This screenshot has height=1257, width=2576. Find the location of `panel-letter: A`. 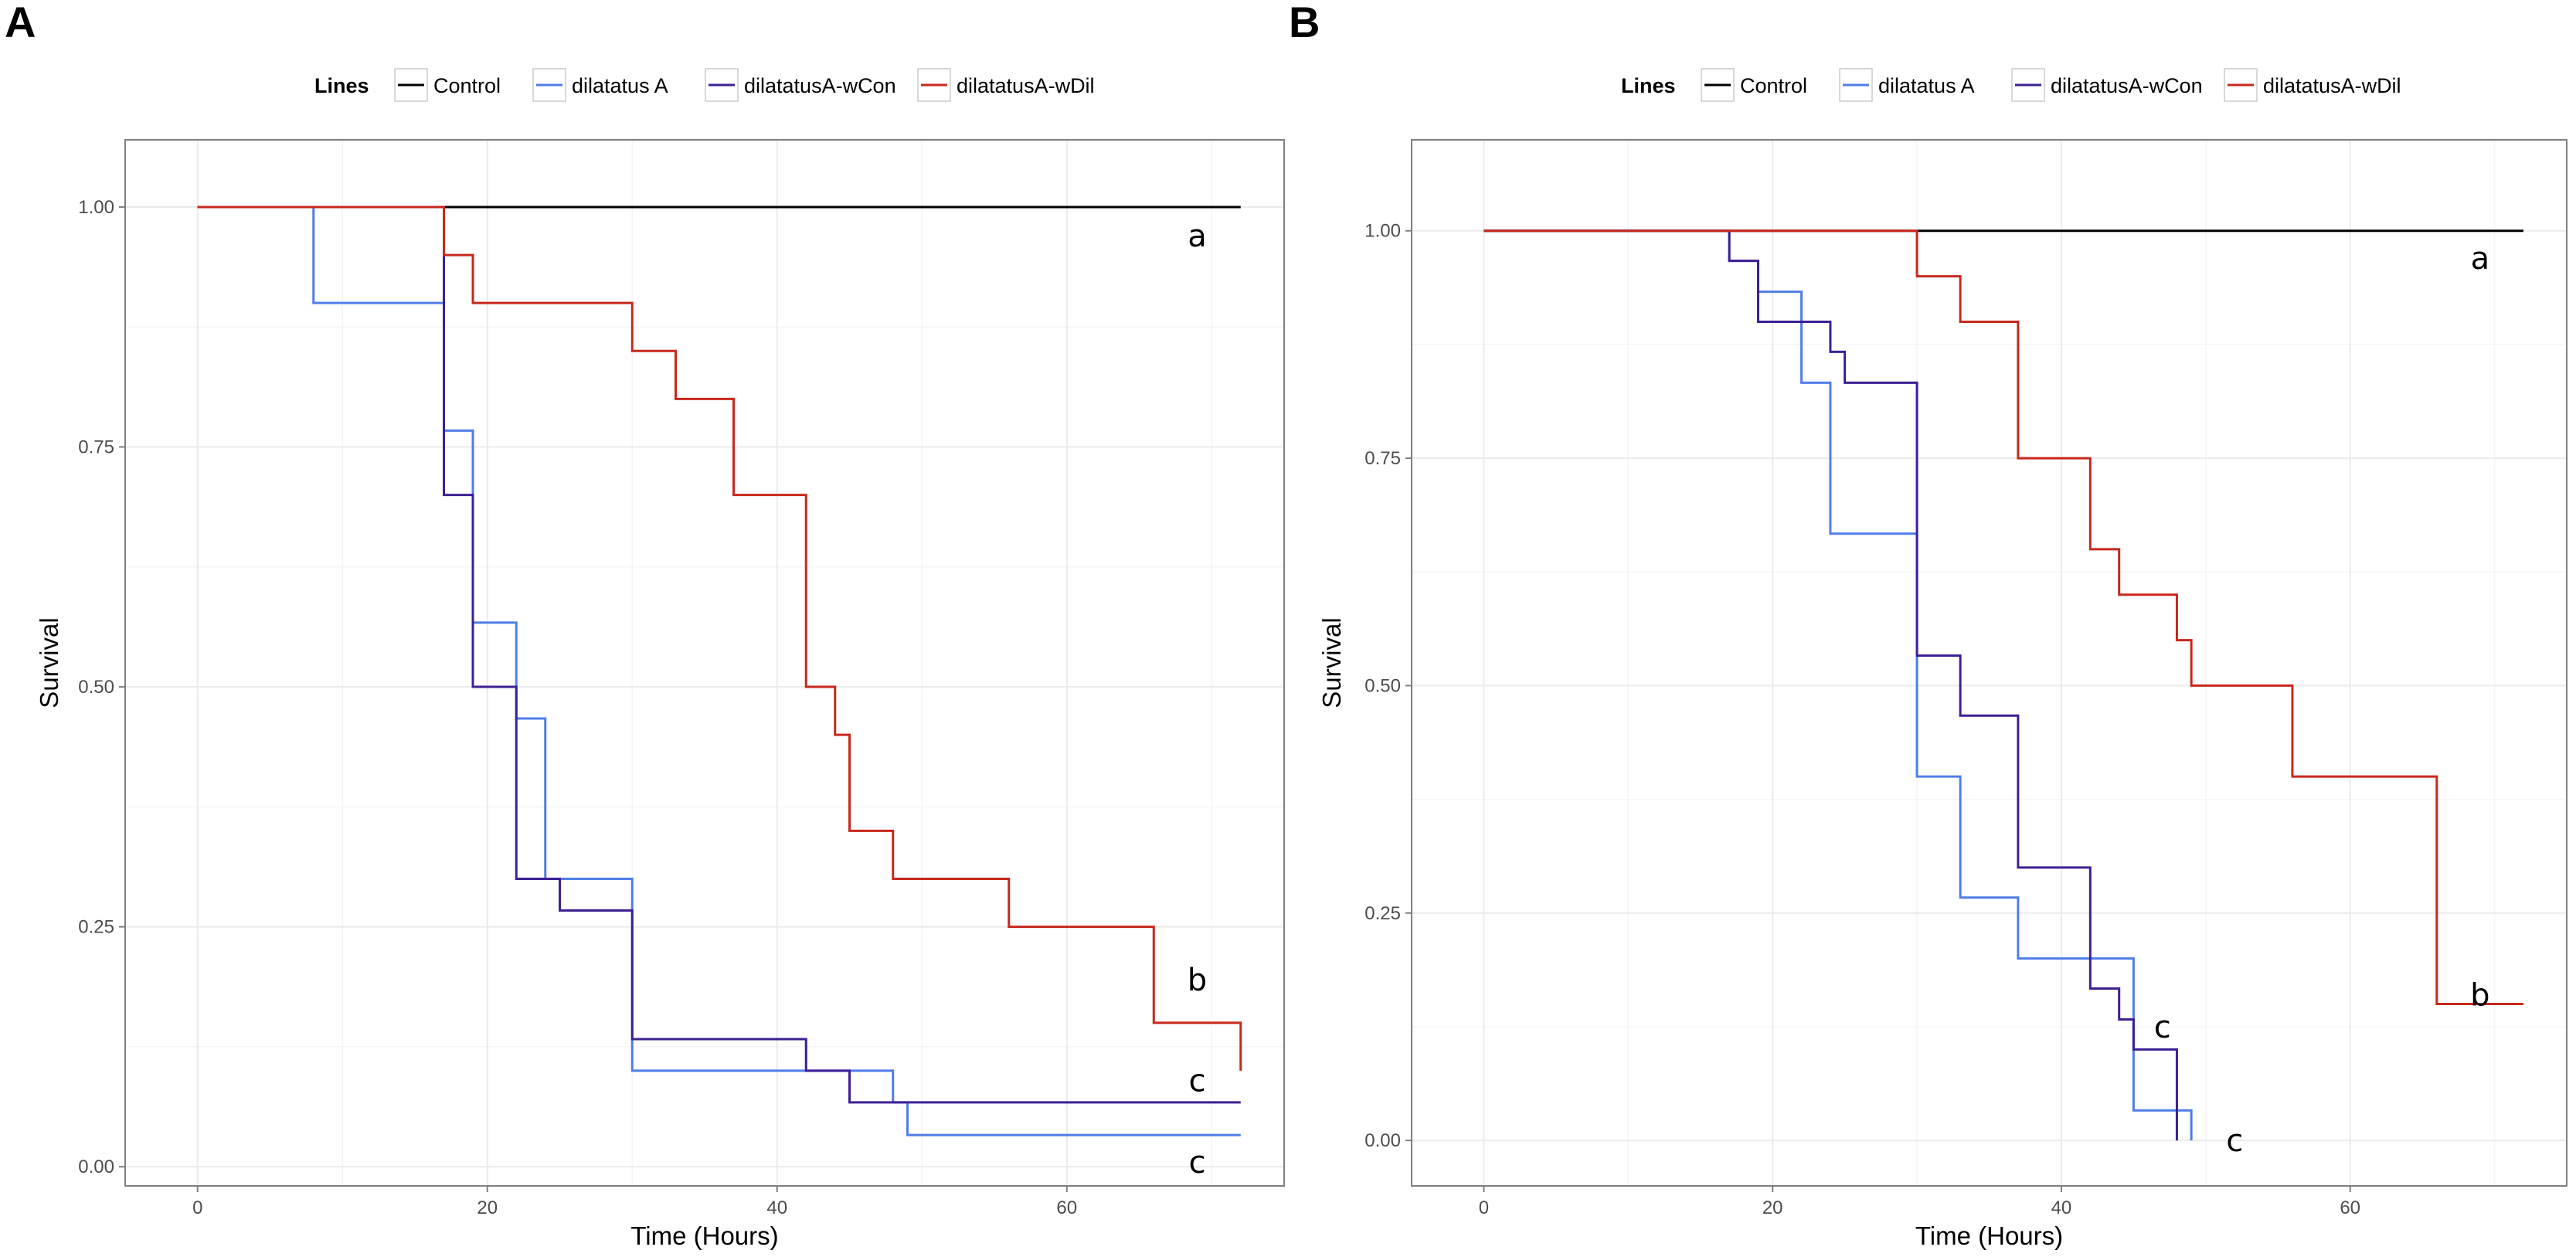

panel-letter: A is located at coordinates (20, 23).